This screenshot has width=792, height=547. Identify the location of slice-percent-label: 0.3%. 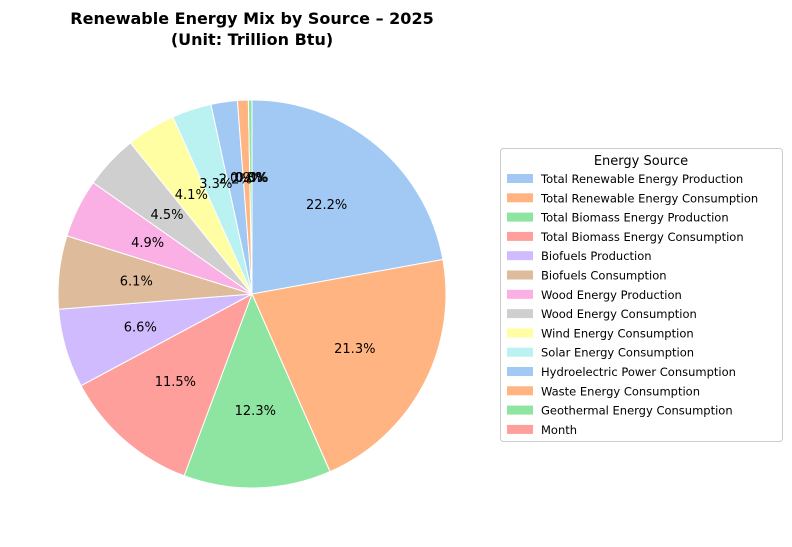
(250, 178).